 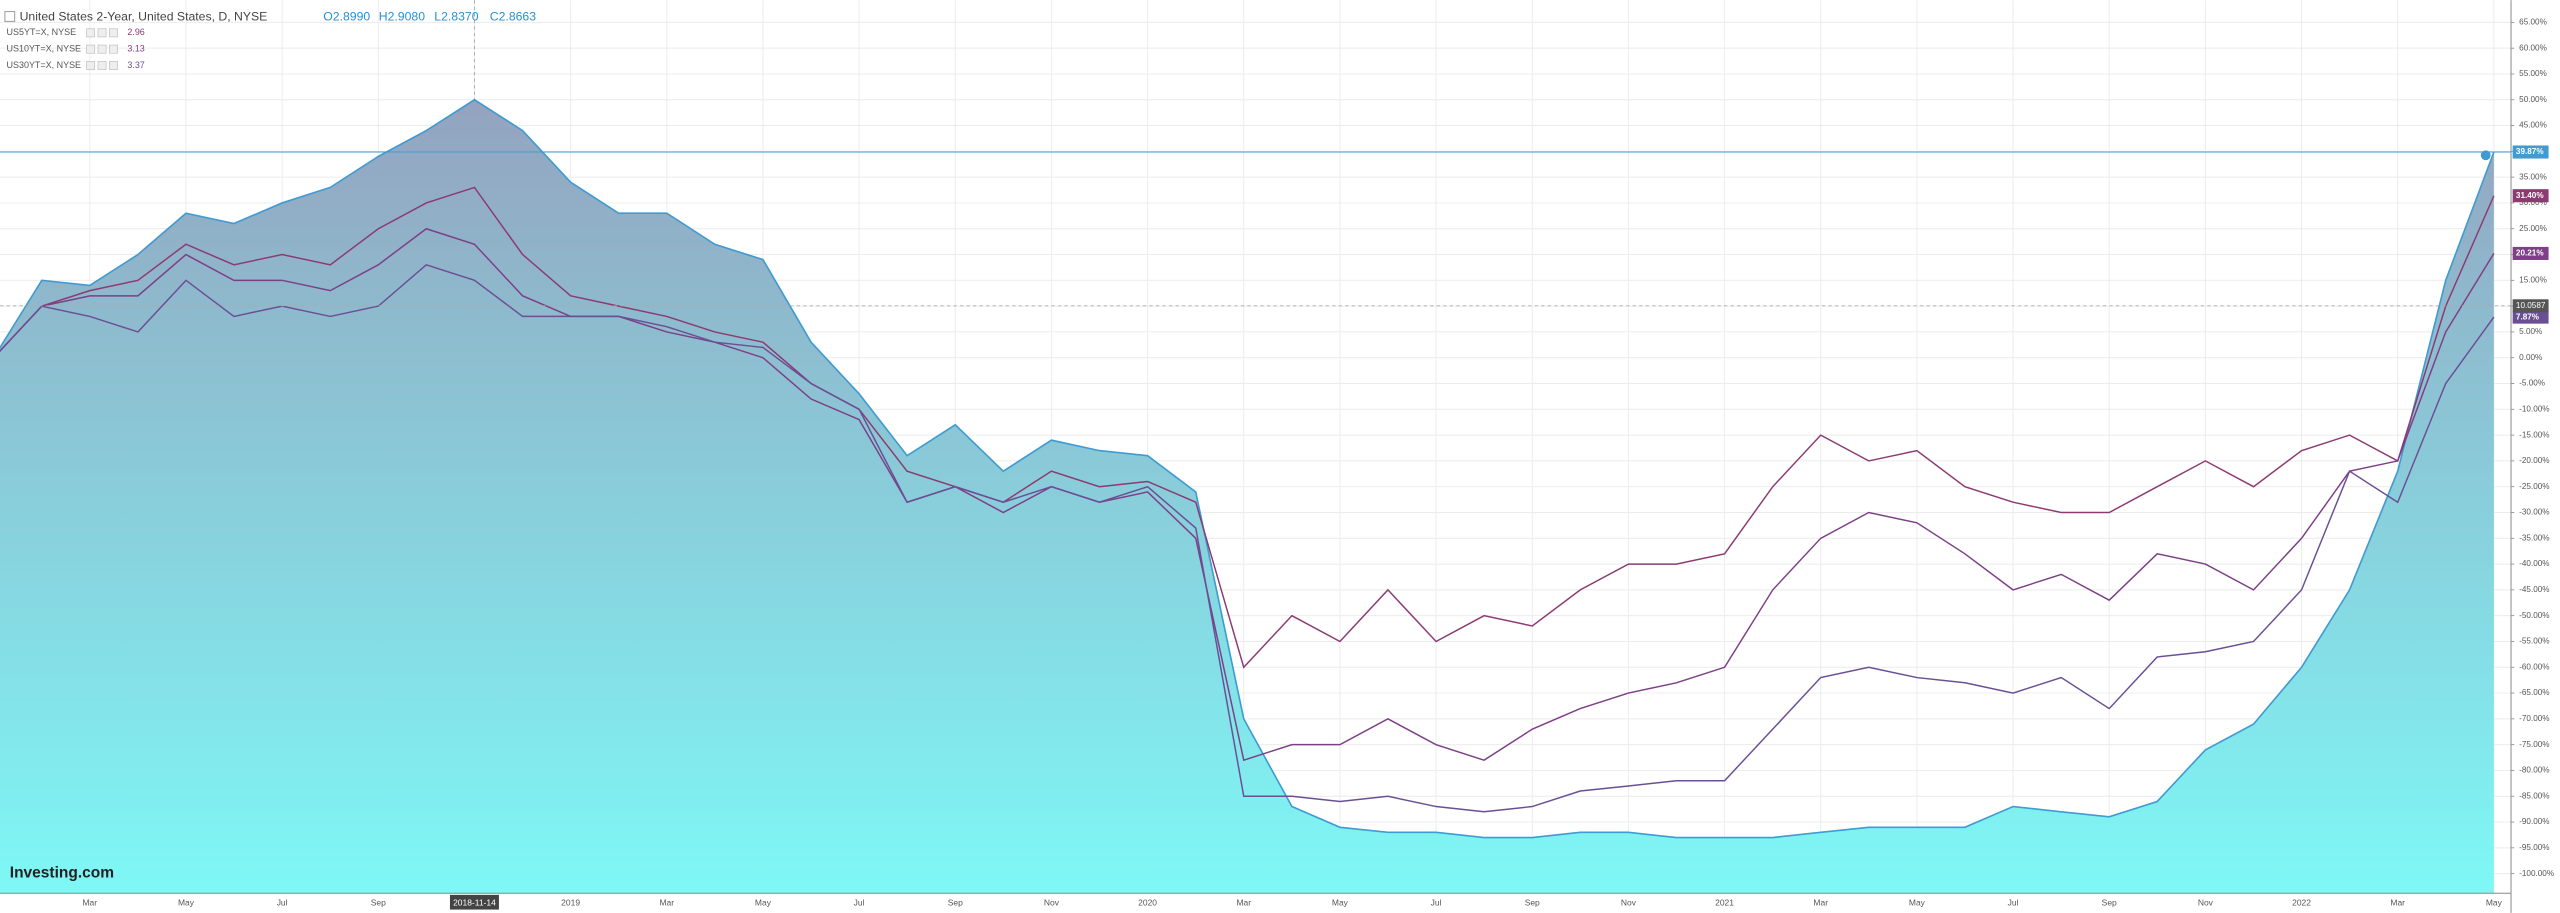 What do you see at coordinates (135, 65) in the screenshot?
I see `legend-value: 3.37` at bounding box center [135, 65].